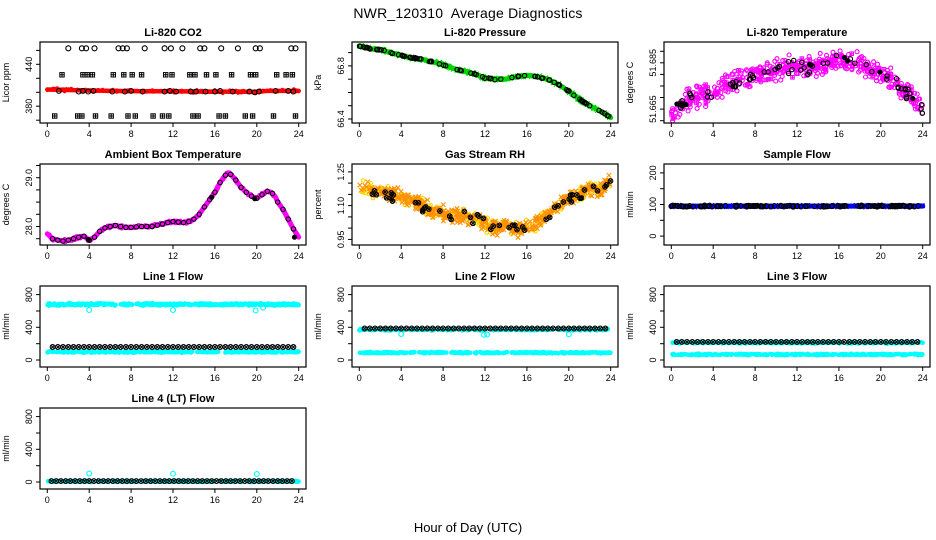 The width and height of the screenshot is (936, 540). What do you see at coordinates (341, 119) in the screenshot?
I see `svg-text: 66.4` at bounding box center [341, 119].